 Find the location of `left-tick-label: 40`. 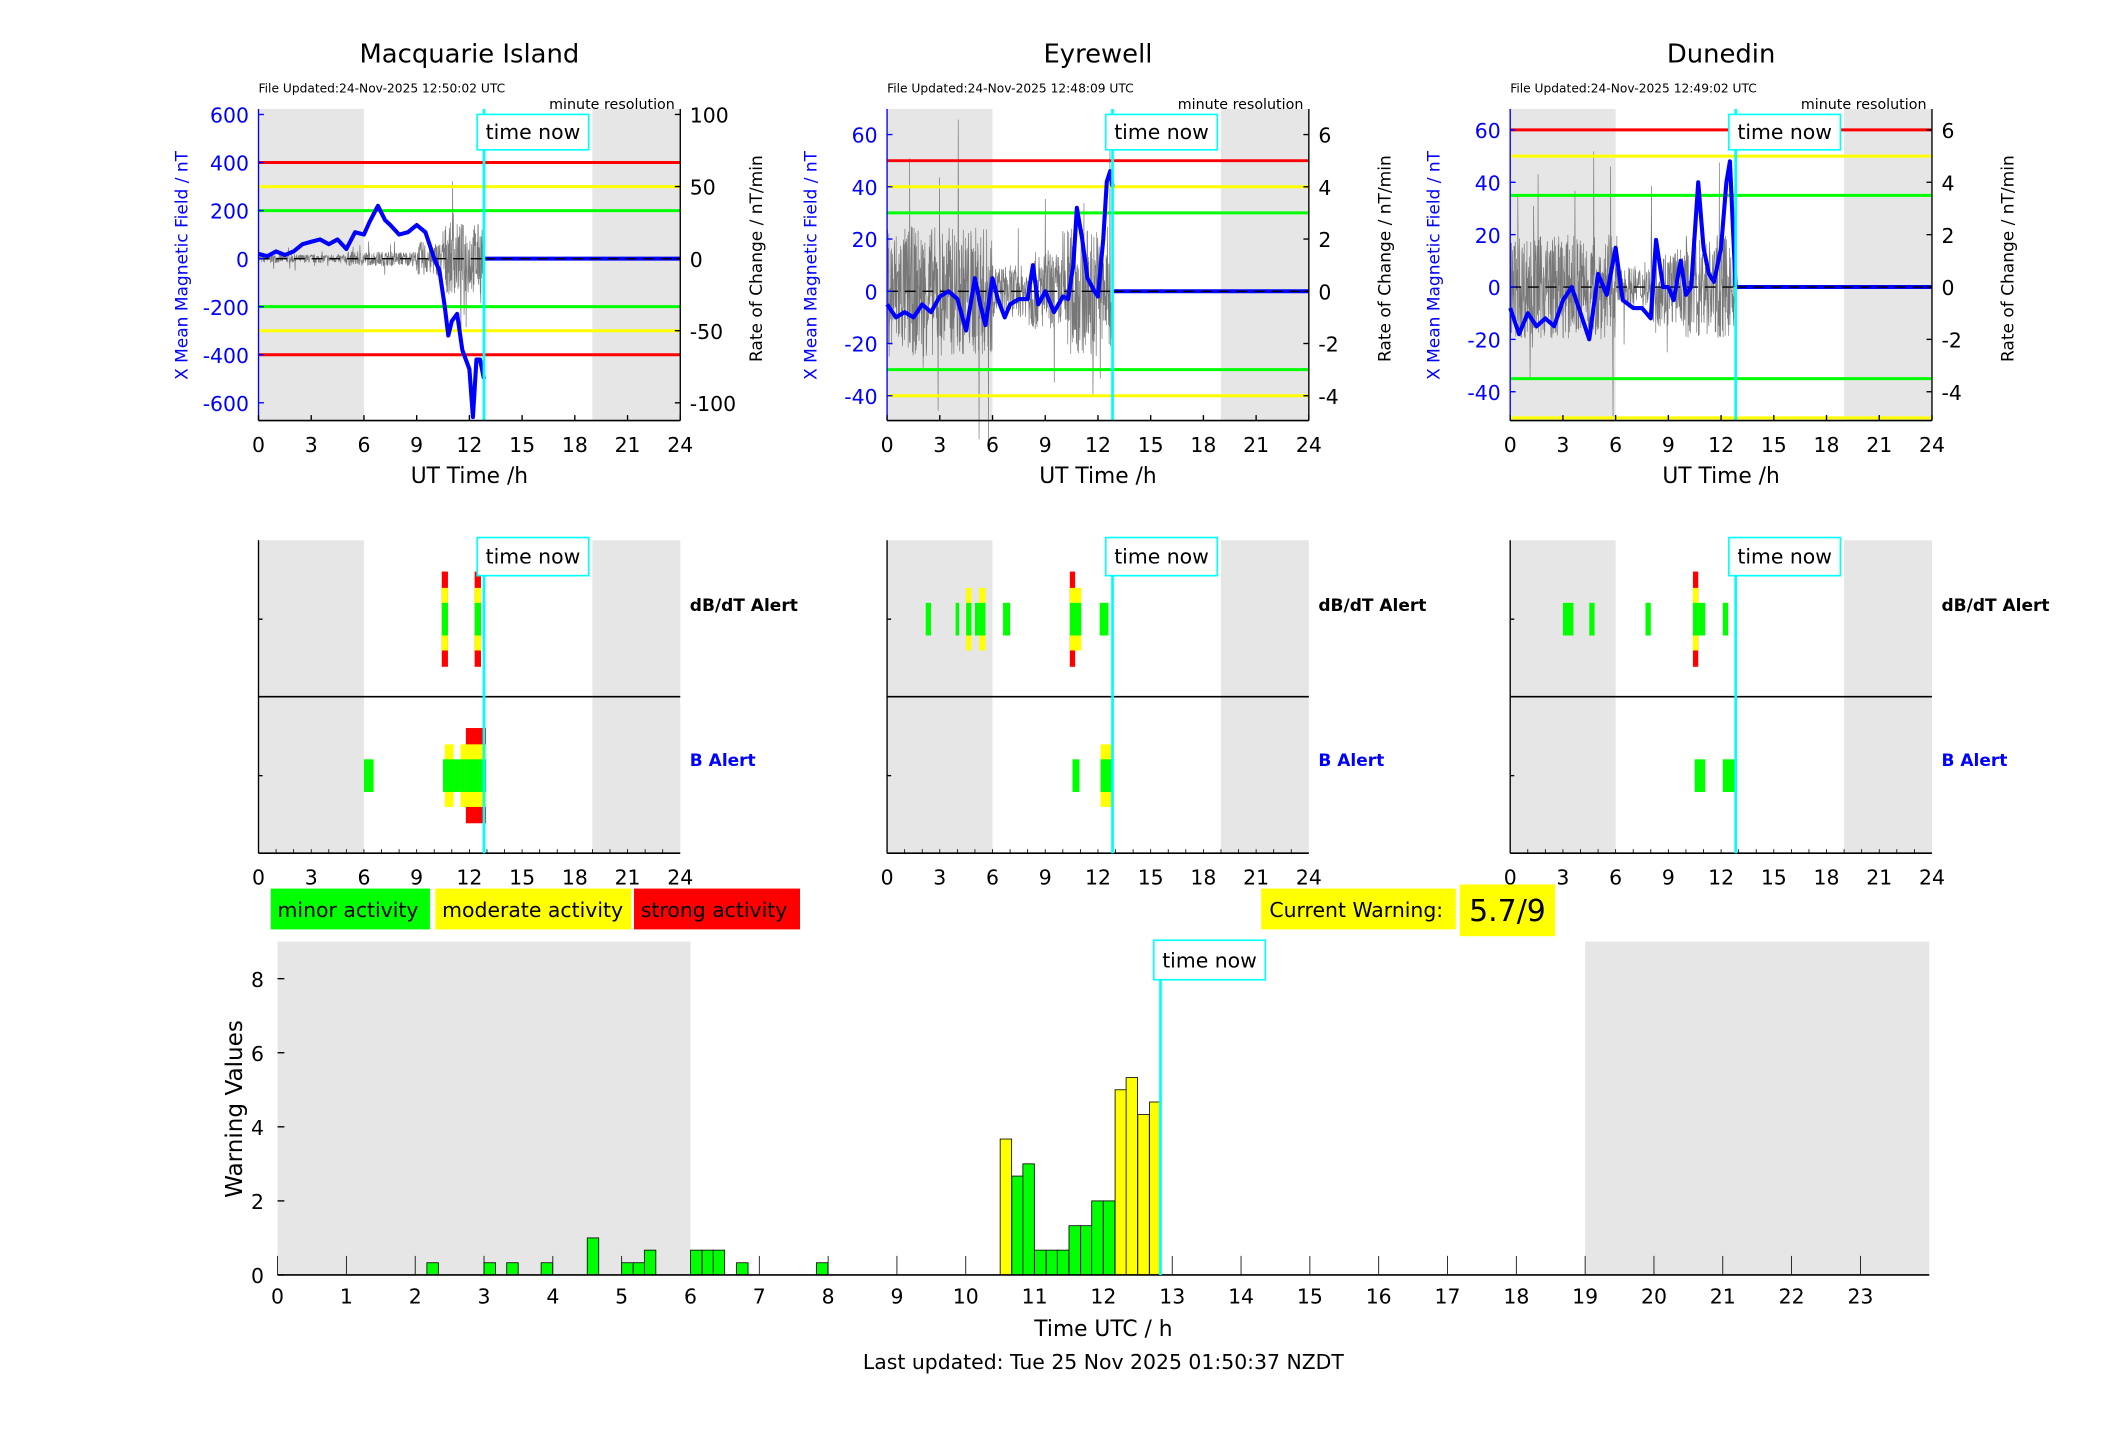

left-tick-label: 40 is located at coordinates (865, 188).